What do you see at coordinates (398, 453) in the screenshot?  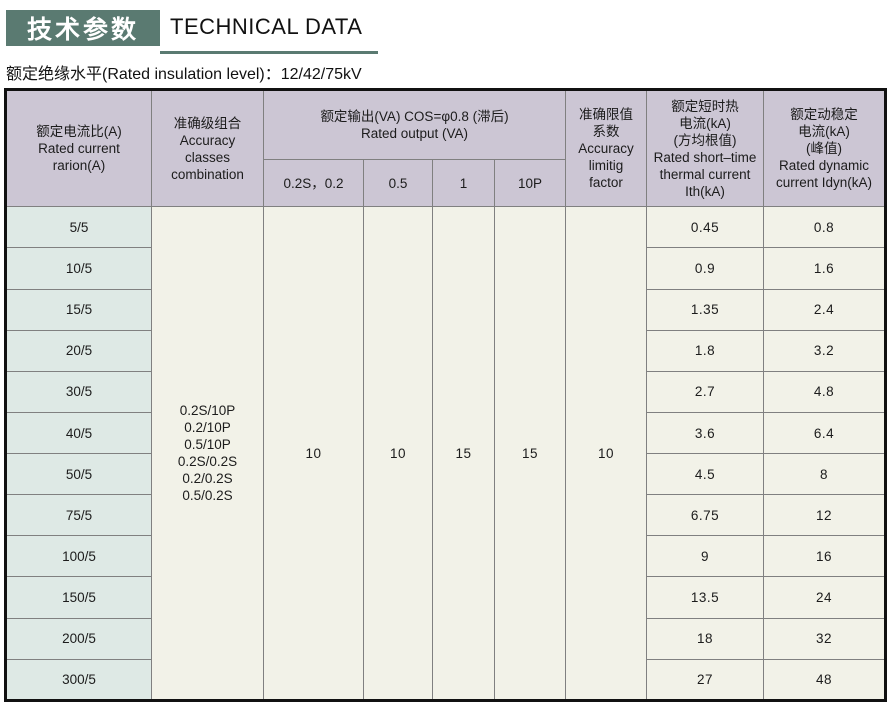 I see `output-05-value: 10` at bounding box center [398, 453].